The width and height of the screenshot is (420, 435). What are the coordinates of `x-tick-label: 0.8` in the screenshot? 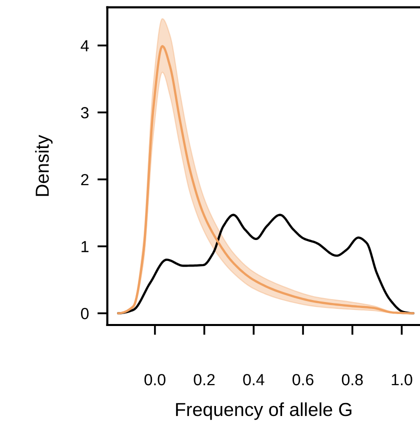 It's located at (352, 380).